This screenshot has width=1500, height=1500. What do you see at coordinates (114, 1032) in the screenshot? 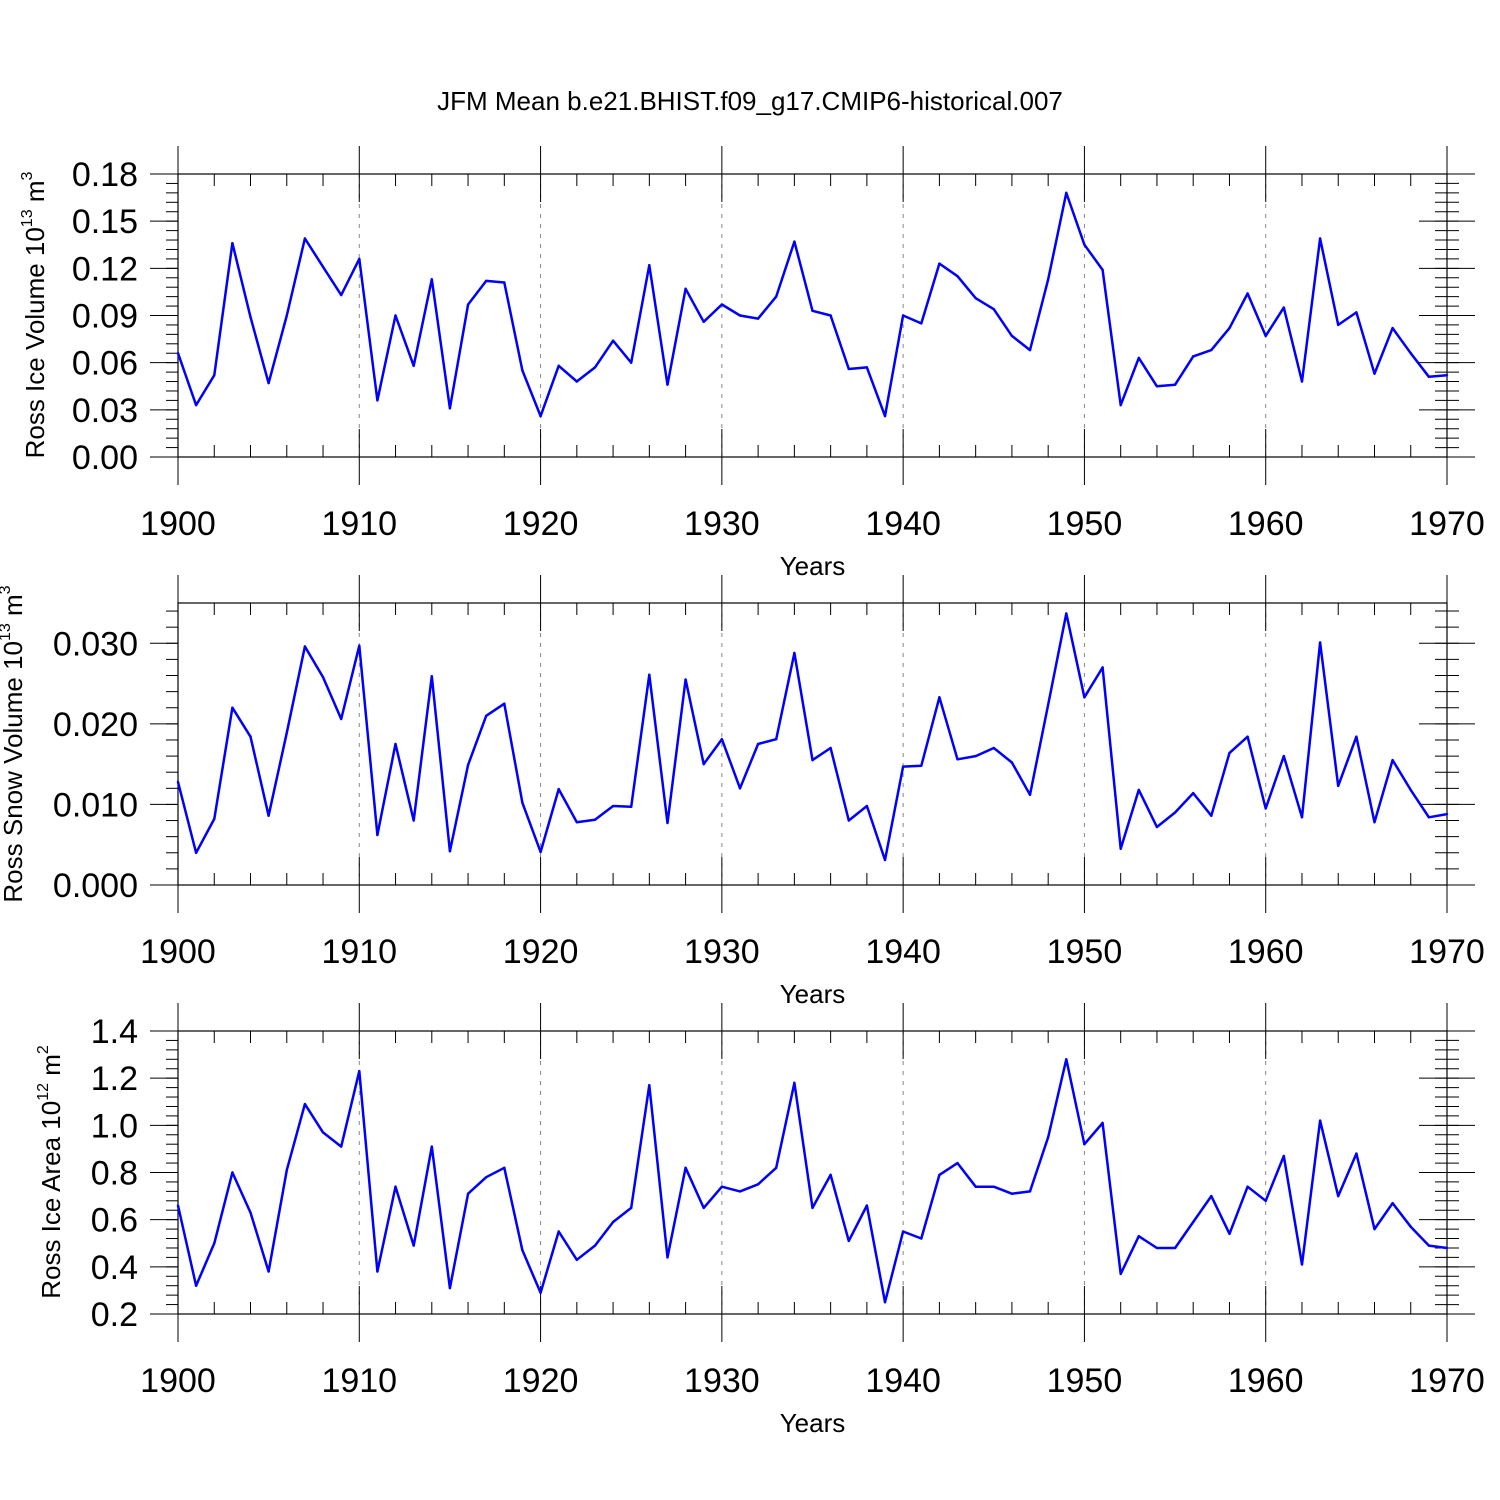
I see `y-tick-label: 1.4` at bounding box center [114, 1032].